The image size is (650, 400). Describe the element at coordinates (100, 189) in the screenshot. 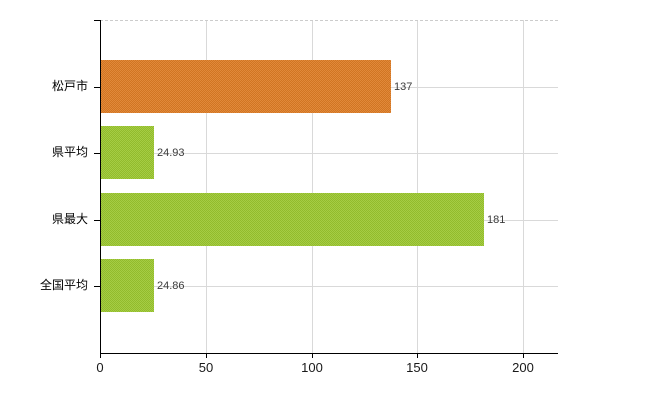

I see `y-axis-line` at that location.